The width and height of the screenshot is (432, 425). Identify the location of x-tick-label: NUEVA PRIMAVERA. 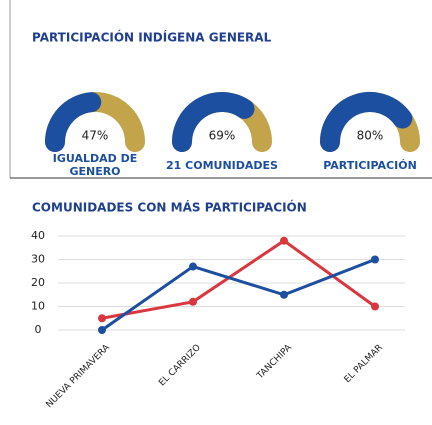
(79, 376).